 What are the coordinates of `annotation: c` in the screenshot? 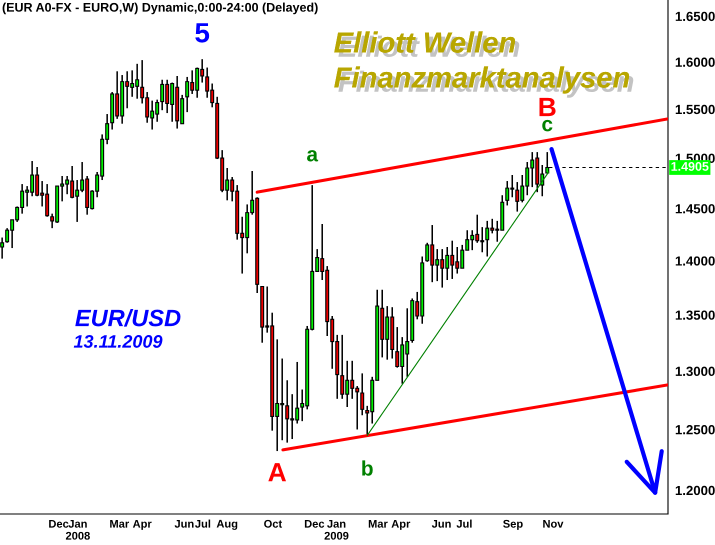 It's located at (547, 126).